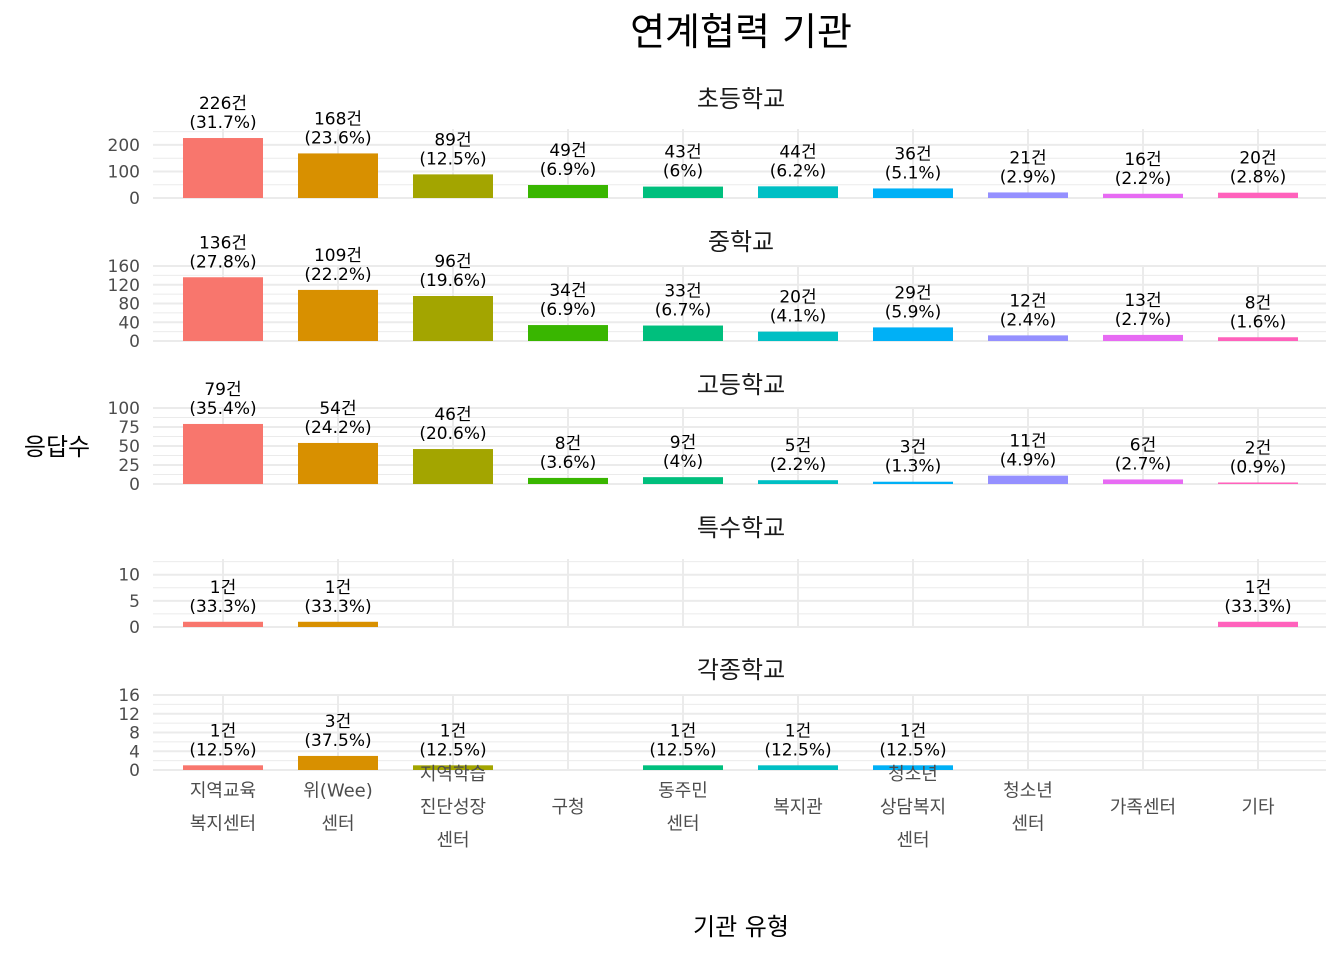 This screenshot has width=1344, height=960. I want to click on panel-4: 0 5 10 특수학교 1건 (33.3%) 1건 (33.3%) 1건 (33.3%), so click(722, 576).